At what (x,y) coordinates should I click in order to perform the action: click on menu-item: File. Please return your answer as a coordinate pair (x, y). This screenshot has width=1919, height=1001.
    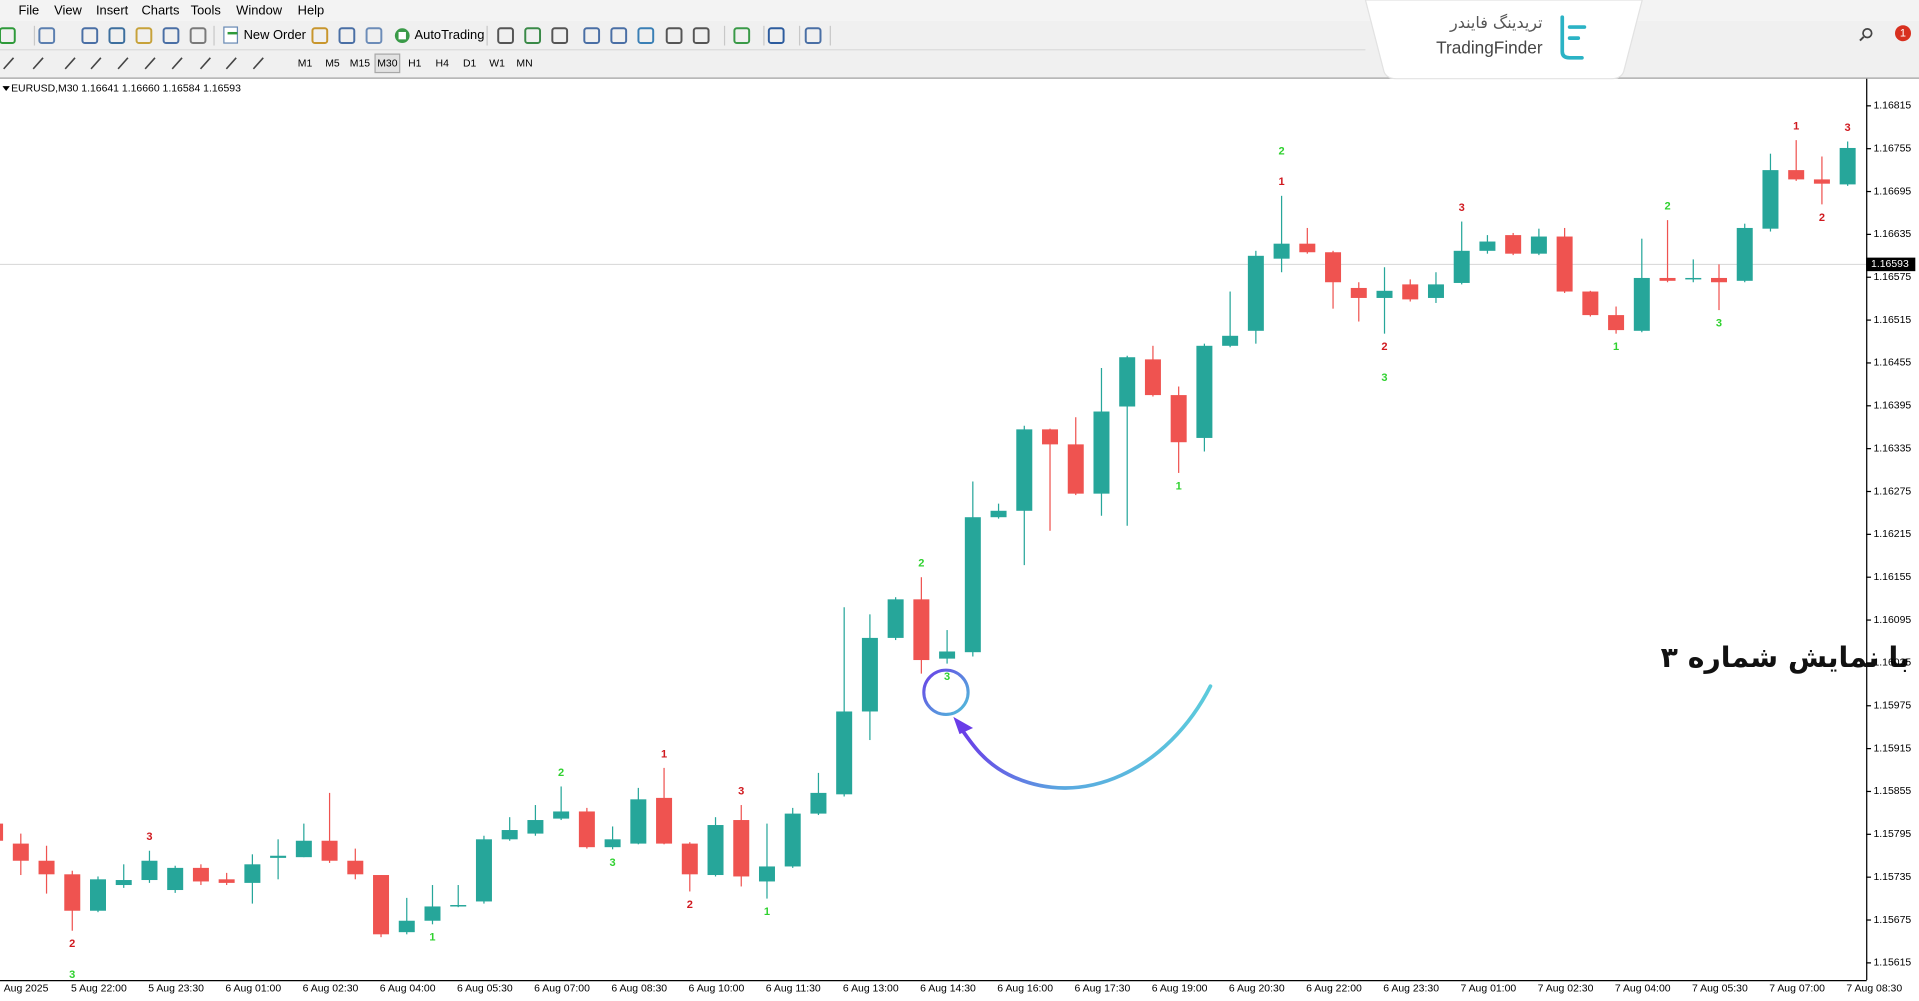
    Looking at the image, I should click on (28, 9).